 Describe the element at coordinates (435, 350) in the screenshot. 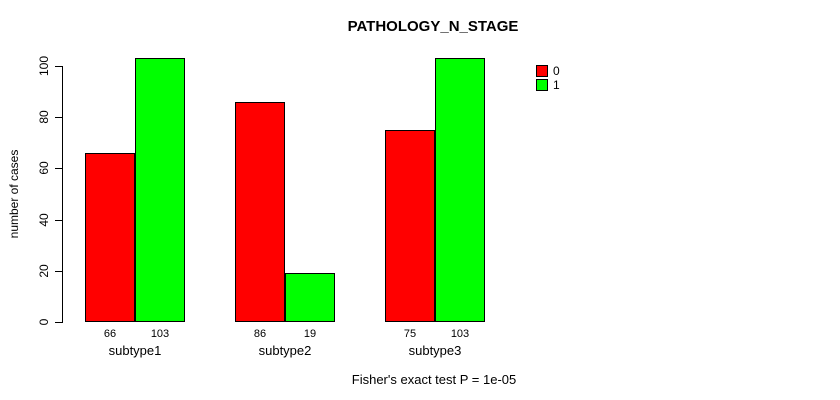

I see `category-label-subtype3: subtype3` at that location.